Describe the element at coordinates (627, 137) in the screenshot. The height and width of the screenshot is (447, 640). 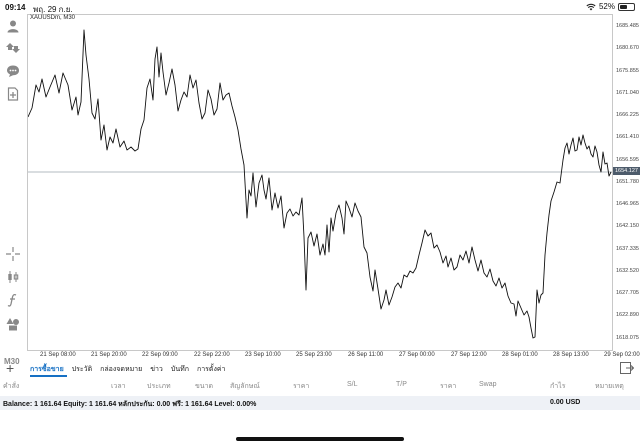
I see `price-tick-label: 1661.410` at that location.